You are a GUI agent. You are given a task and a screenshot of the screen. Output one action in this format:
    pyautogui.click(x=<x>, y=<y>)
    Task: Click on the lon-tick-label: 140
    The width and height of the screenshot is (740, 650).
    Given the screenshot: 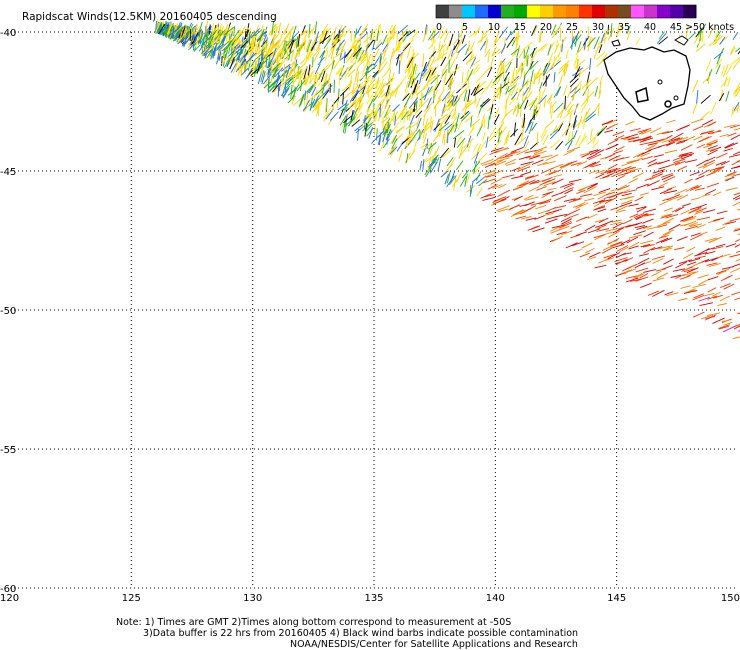 What is the action you would take?
    pyautogui.click(x=495, y=598)
    